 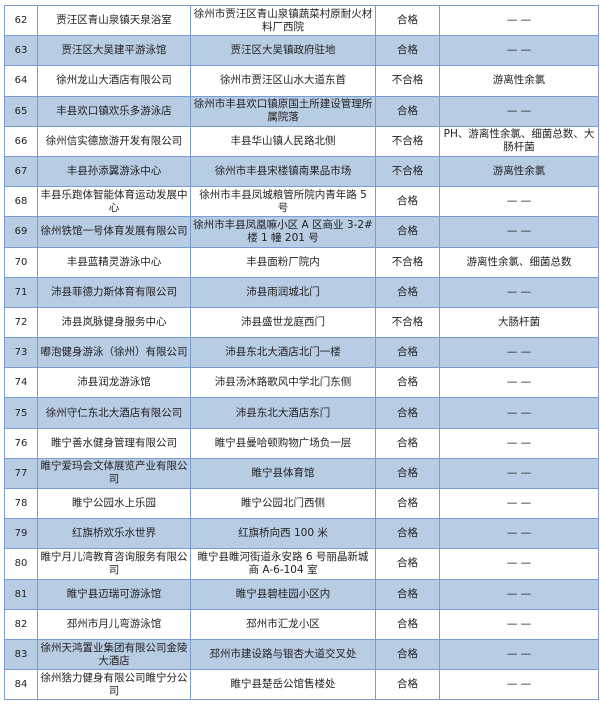 What do you see at coordinates (283, 383) in the screenshot?
I see `address-cell: 沛县汤沐路歌风中学北门东侧` at bounding box center [283, 383].